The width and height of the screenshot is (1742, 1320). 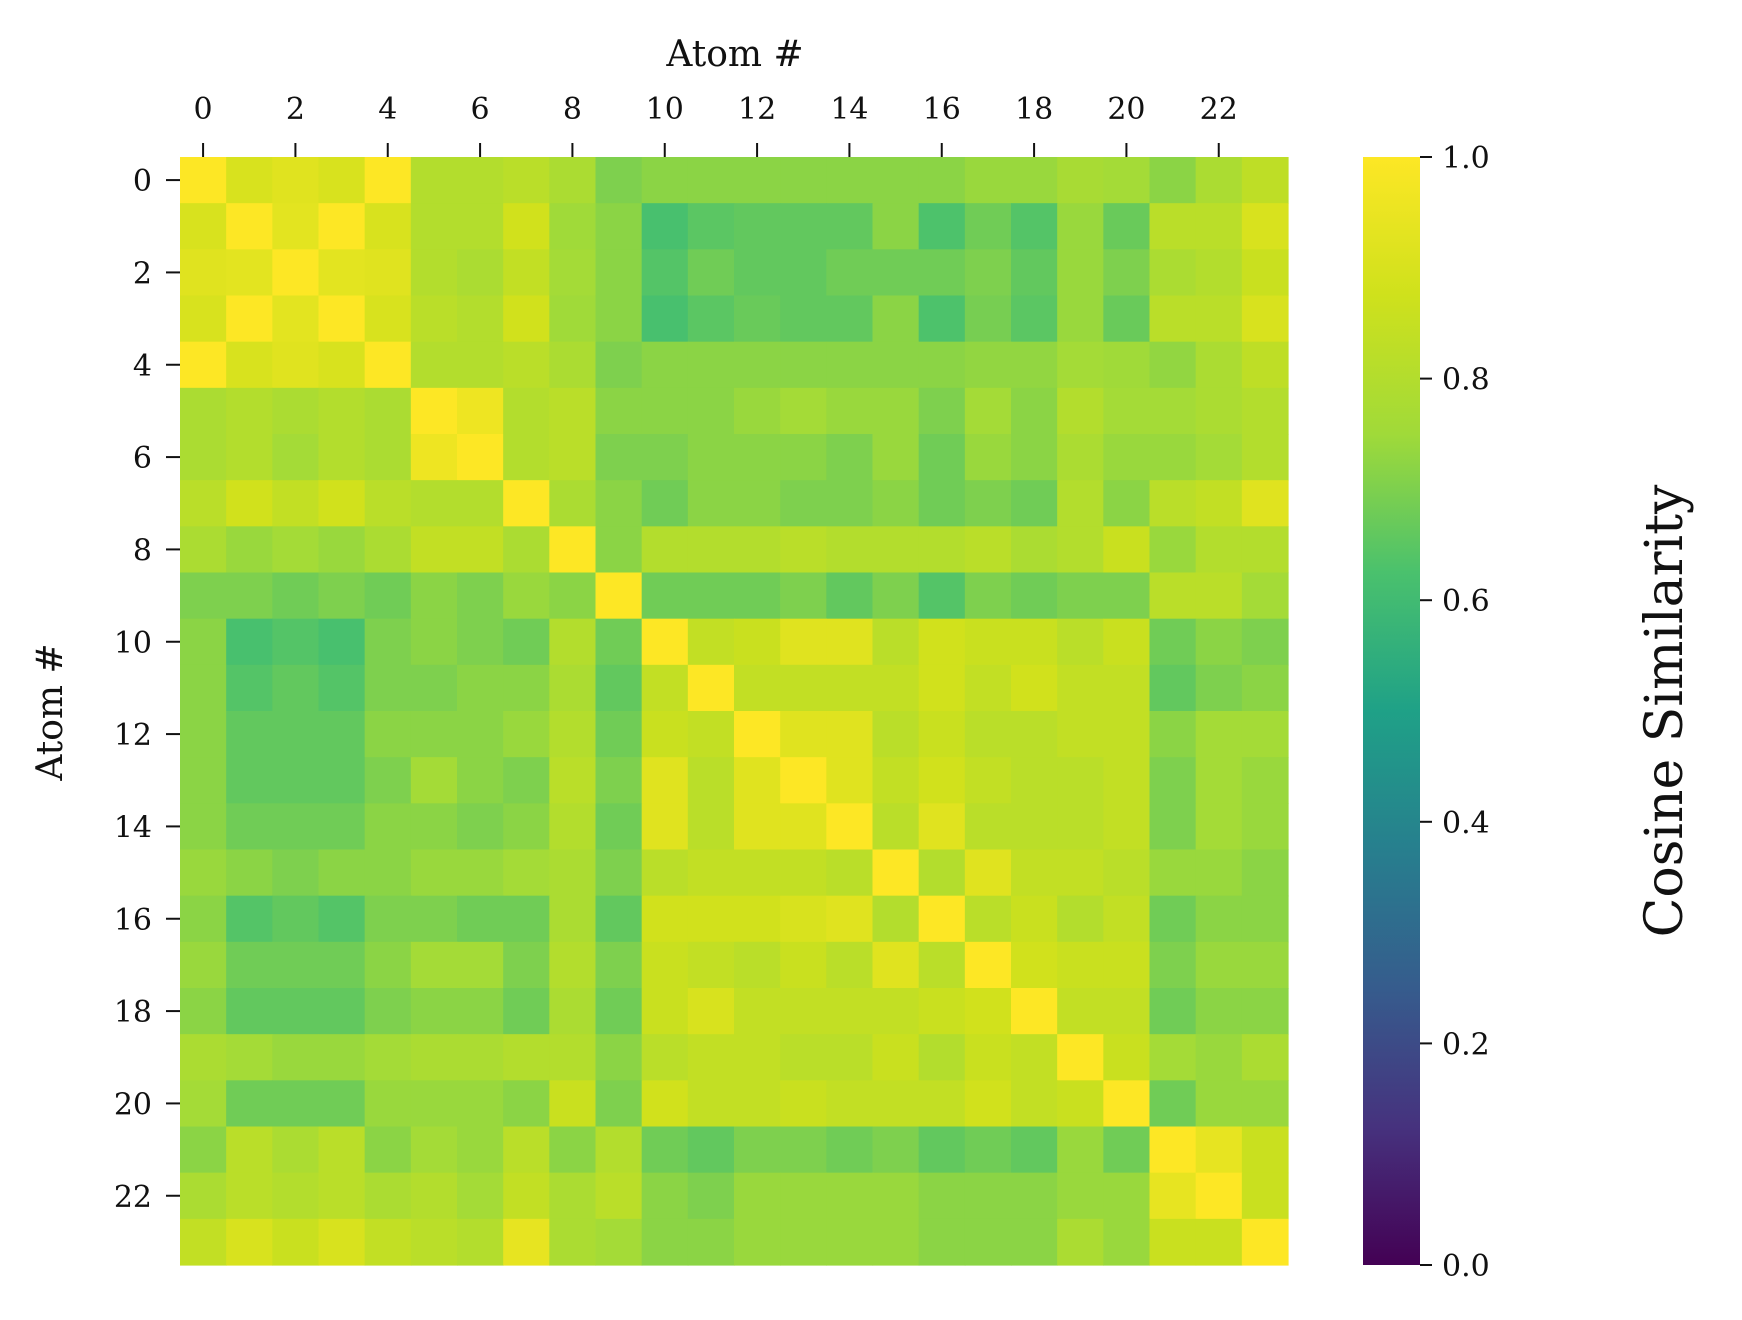 What do you see at coordinates (1466, 1266) in the screenshot?
I see `colorbar-tick-label: 0.0` at bounding box center [1466, 1266].